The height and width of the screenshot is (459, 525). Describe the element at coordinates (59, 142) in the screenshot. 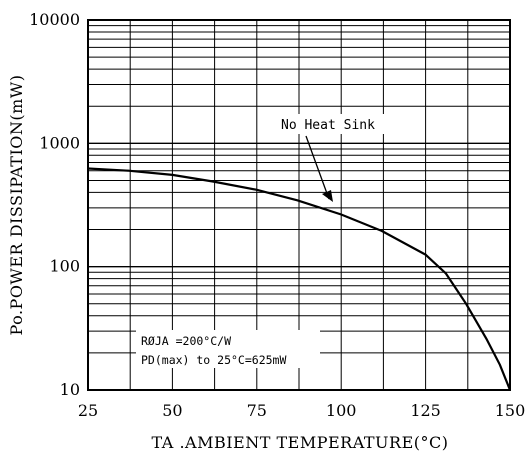

I see `y-tick-label: 1000` at that location.